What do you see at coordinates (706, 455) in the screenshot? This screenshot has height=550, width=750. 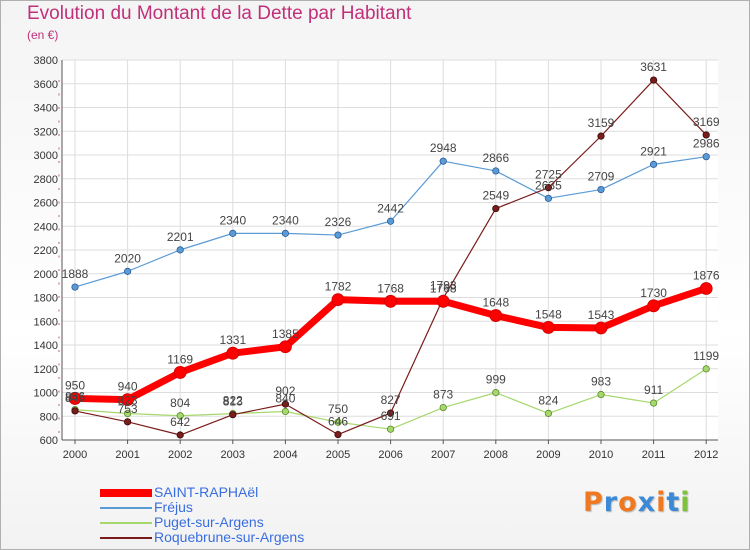 I see `x-tick-label: 2012` at bounding box center [706, 455].